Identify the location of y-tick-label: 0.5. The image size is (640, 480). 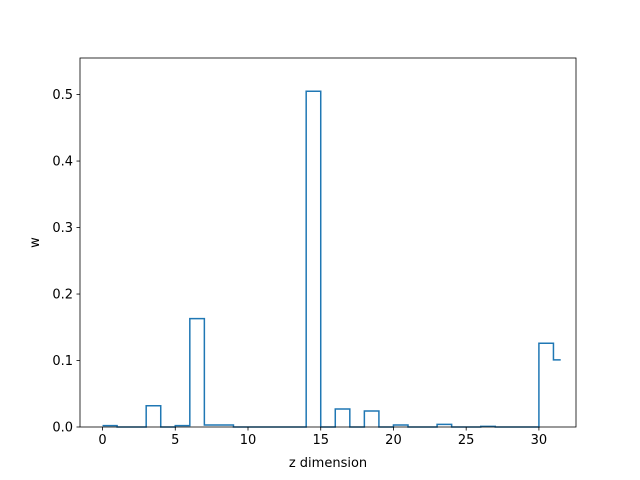
(62, 95).